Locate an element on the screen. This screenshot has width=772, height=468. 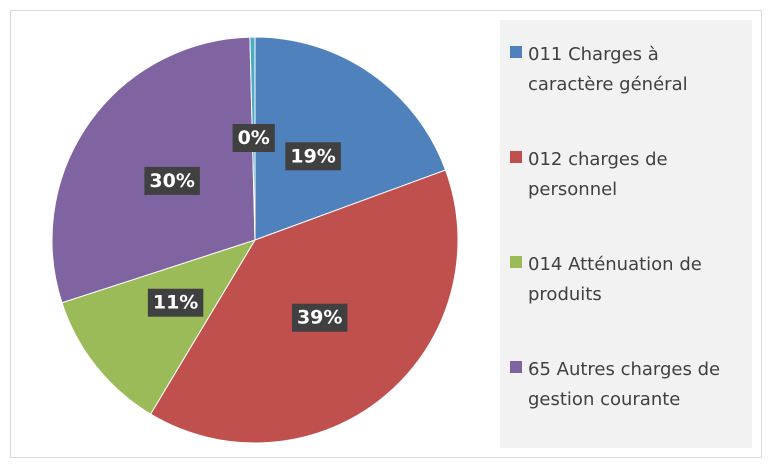
data-label: 11% is located at coordinates (175, 303).